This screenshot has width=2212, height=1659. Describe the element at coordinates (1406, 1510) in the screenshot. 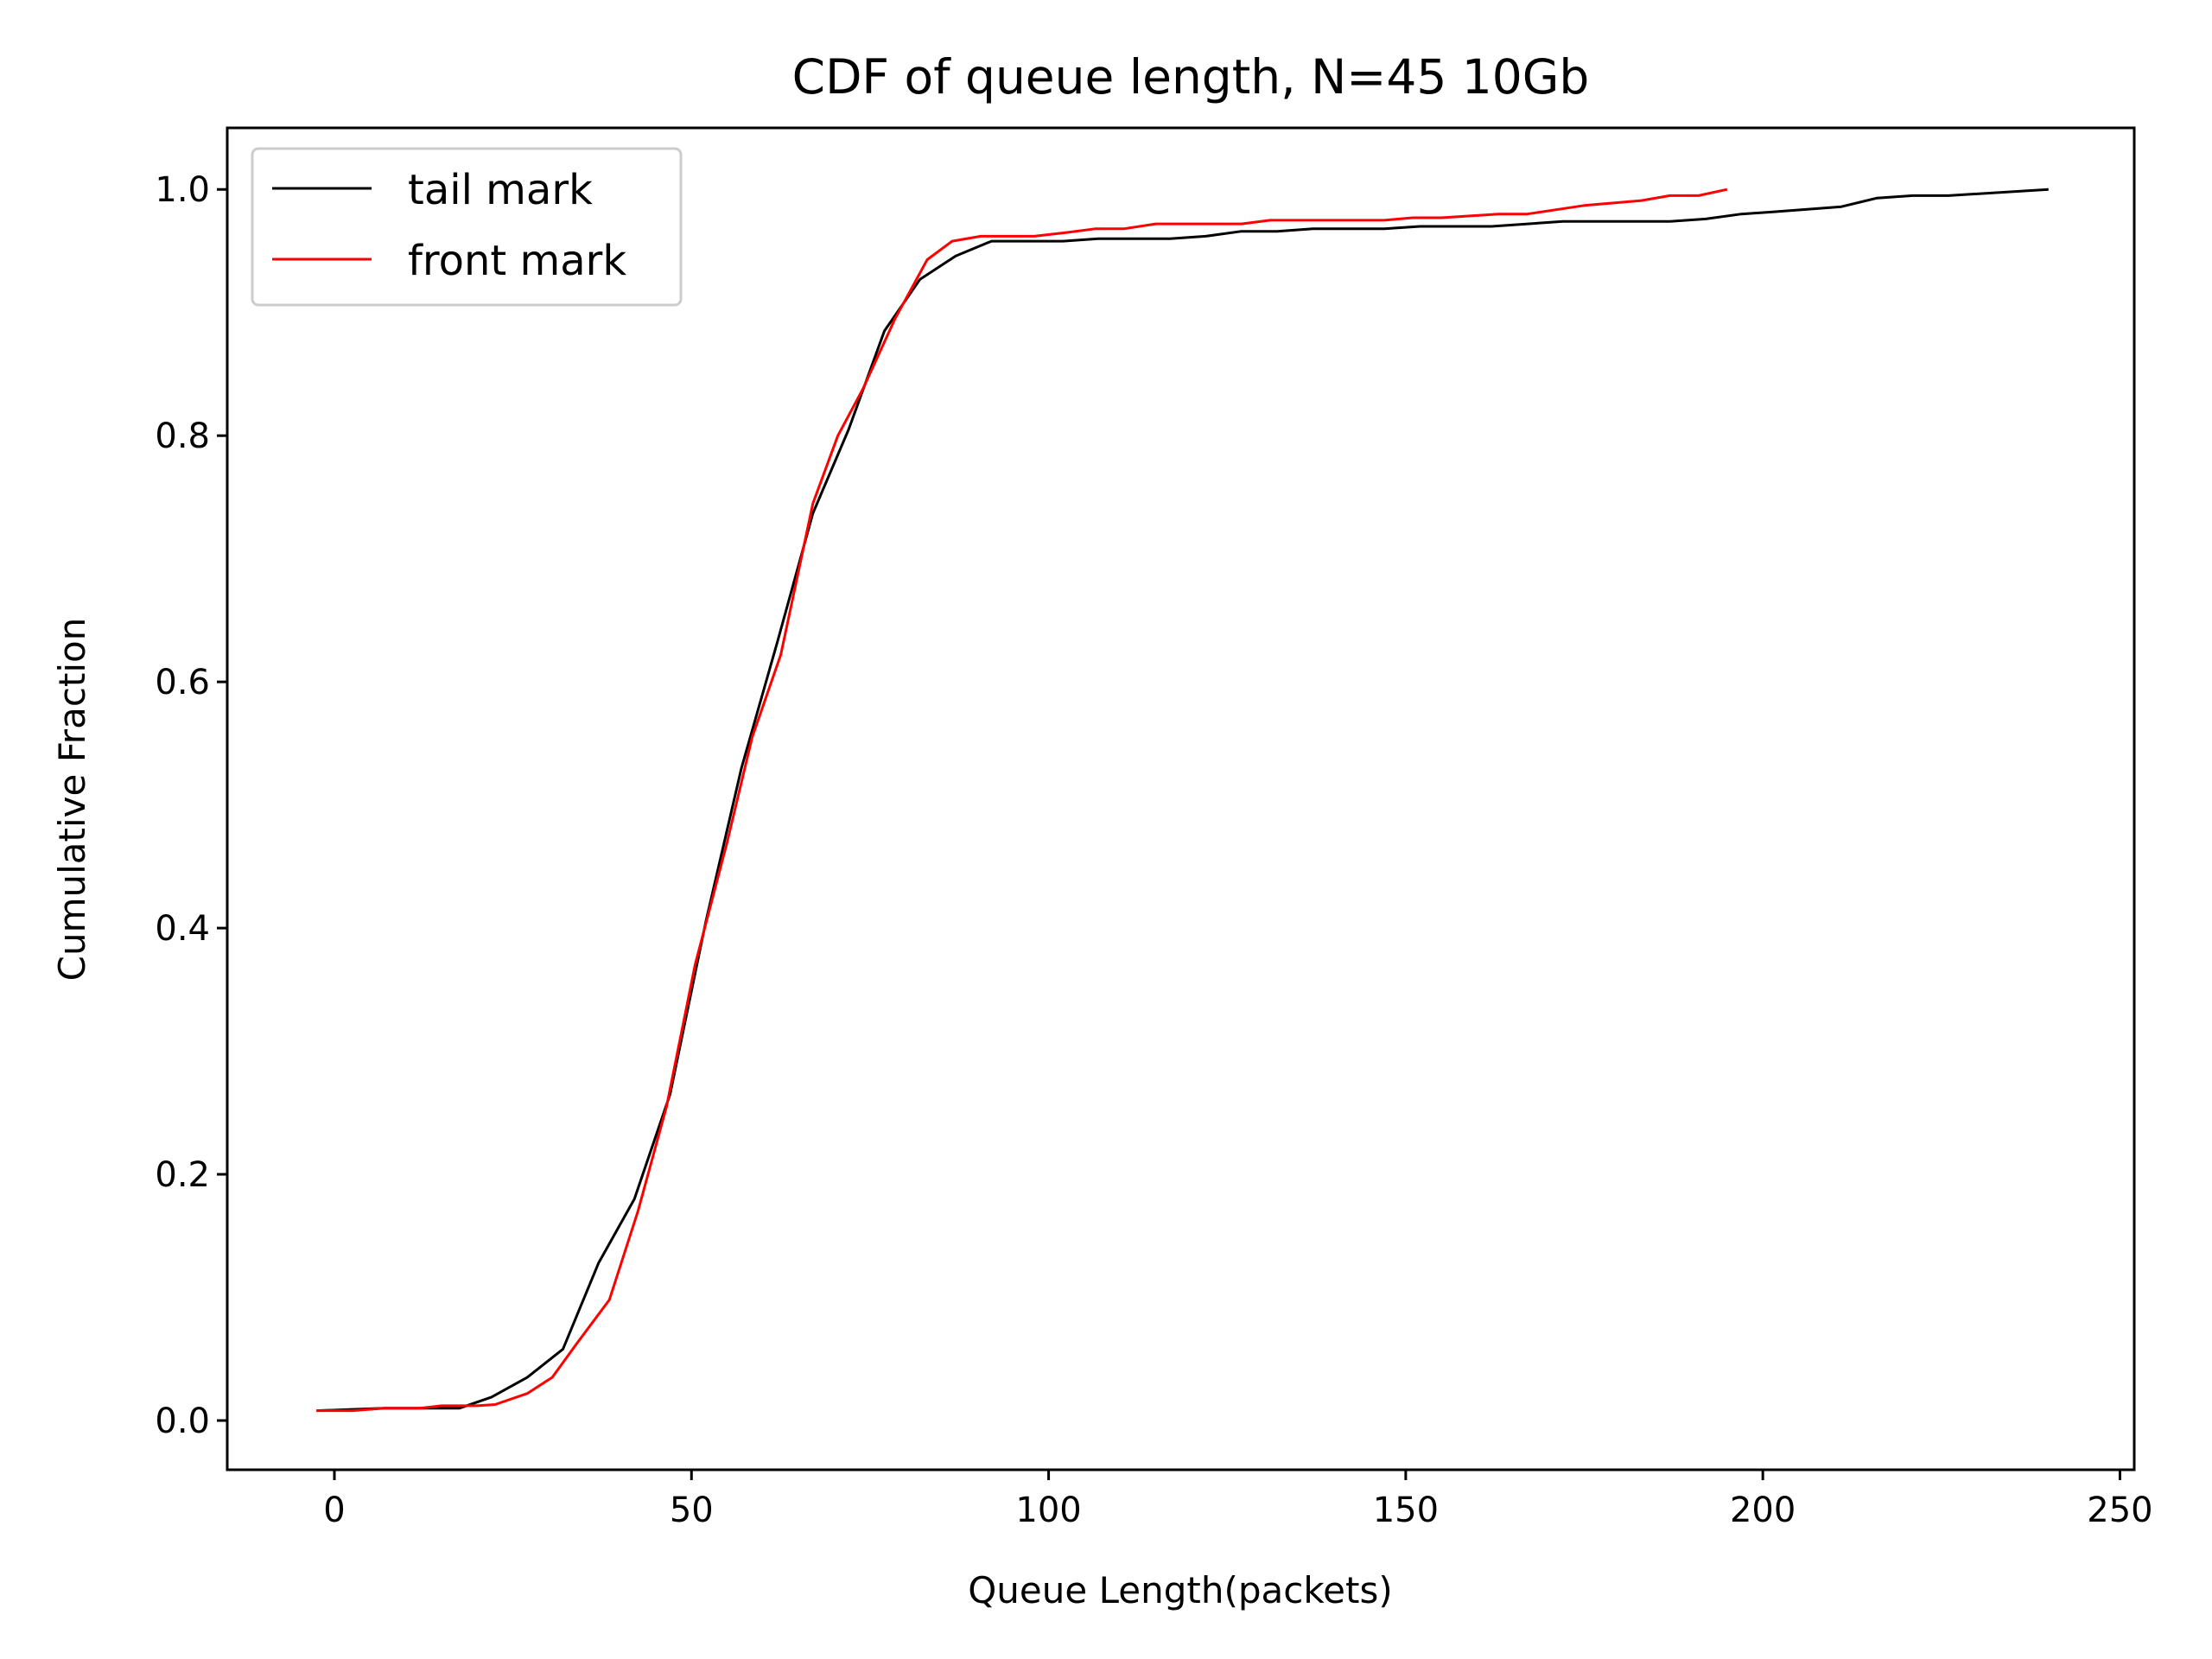

I see `x-tick-label: 150` at that location.